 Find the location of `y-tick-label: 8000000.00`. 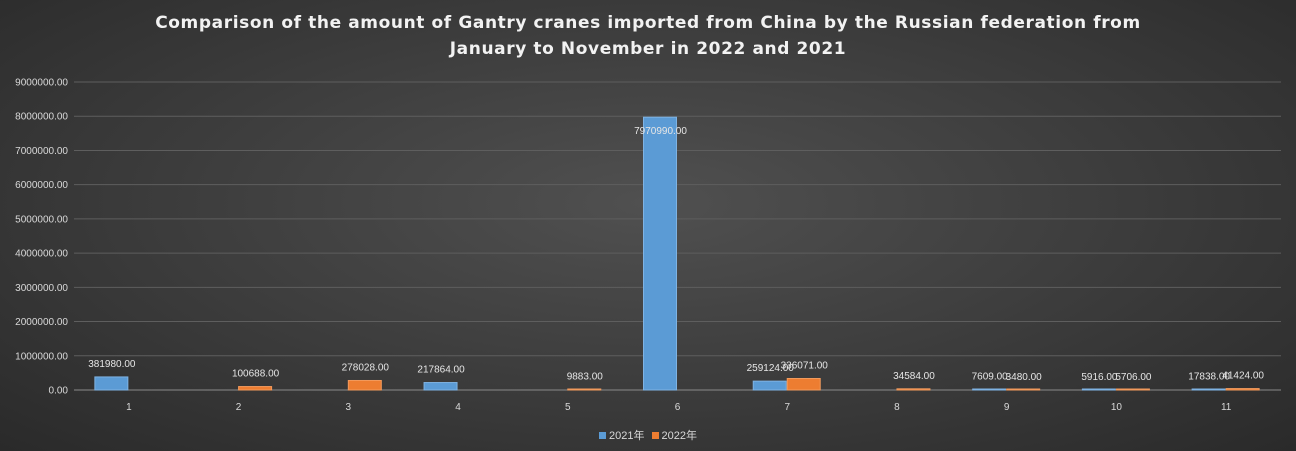

y-tick-label: 8000000.00 is located at coordinates (41, 117).